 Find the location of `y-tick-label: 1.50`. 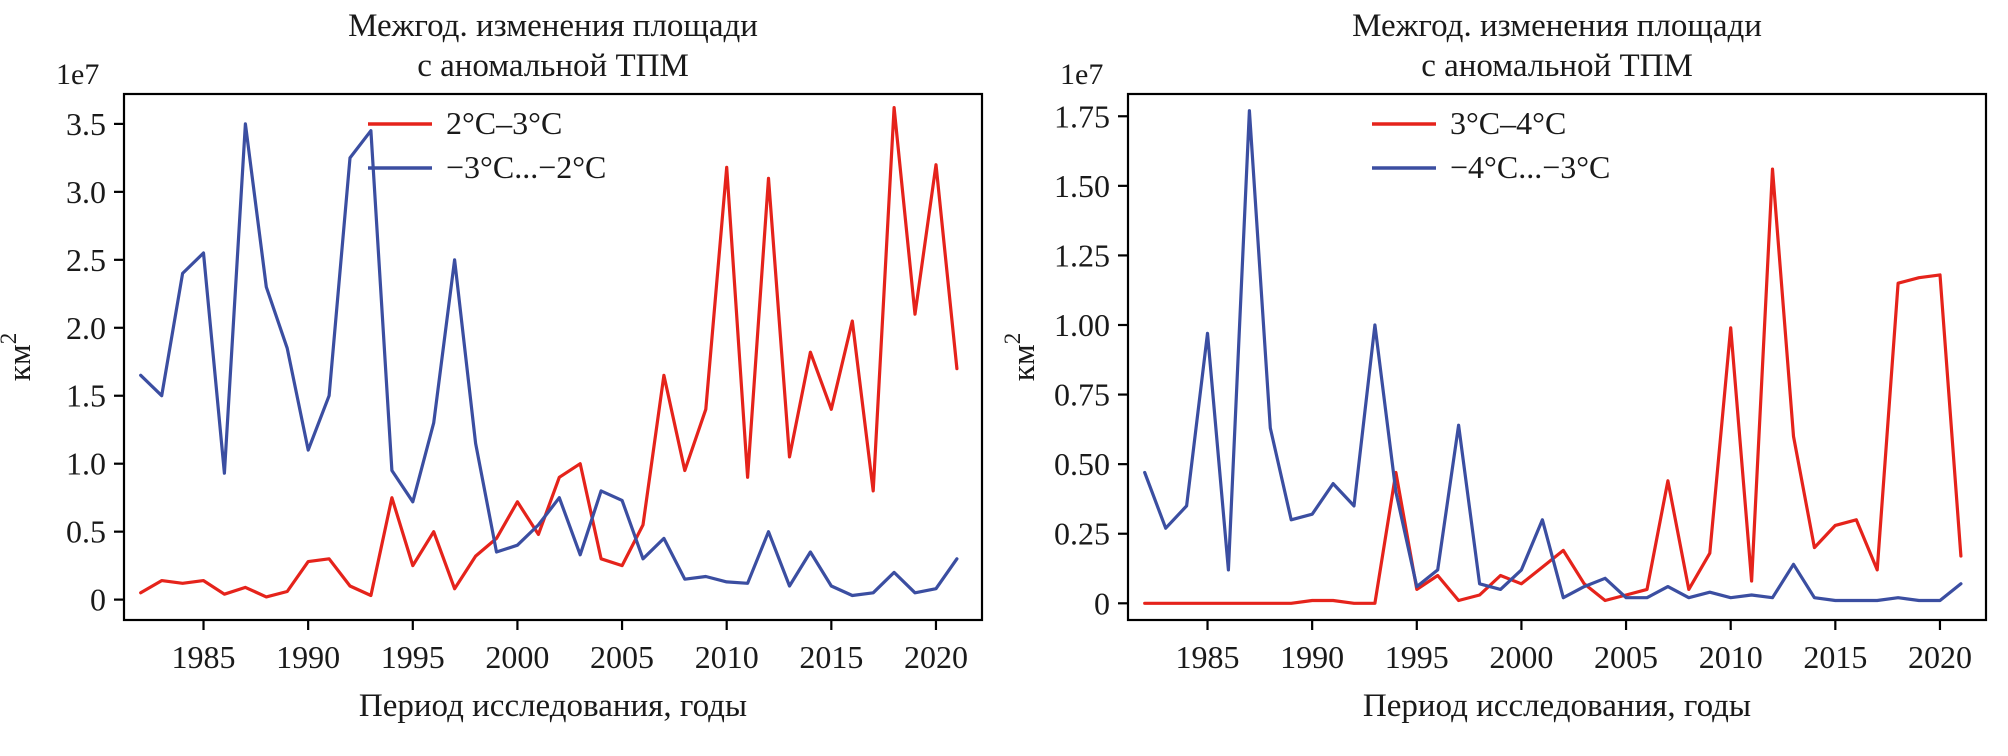

y-tick-label: 1.50 is located at coordinates (1082, 186).